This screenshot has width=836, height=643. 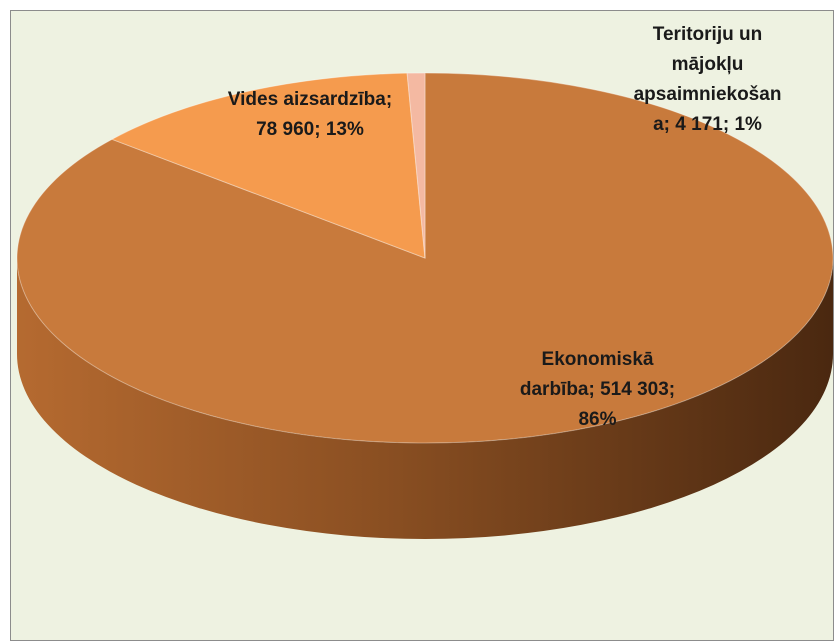 What do you see at coordinates (748, 124) in the screenshot?
I see `label-percent: 1%` at bounding box center [748, 124].